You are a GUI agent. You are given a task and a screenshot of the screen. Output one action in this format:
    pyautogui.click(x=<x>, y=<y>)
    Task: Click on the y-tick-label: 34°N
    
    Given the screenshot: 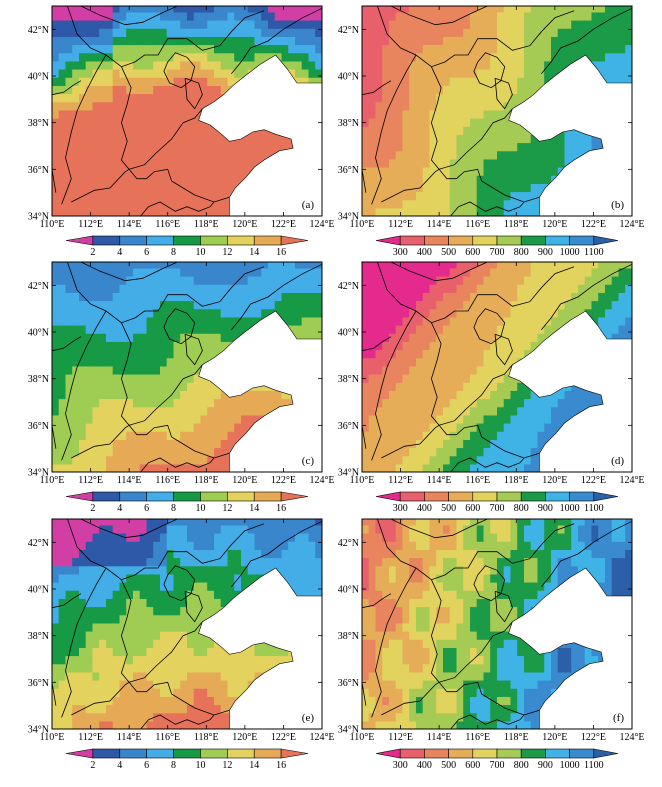 What is the action you would take?
    pyautogui.click(x=348, y=217)
    